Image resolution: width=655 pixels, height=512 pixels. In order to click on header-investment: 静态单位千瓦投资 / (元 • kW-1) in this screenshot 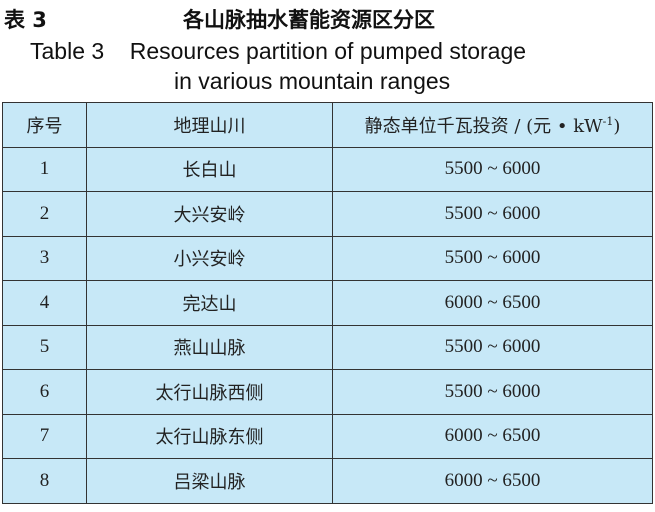, I will do `click(492, 125)`.